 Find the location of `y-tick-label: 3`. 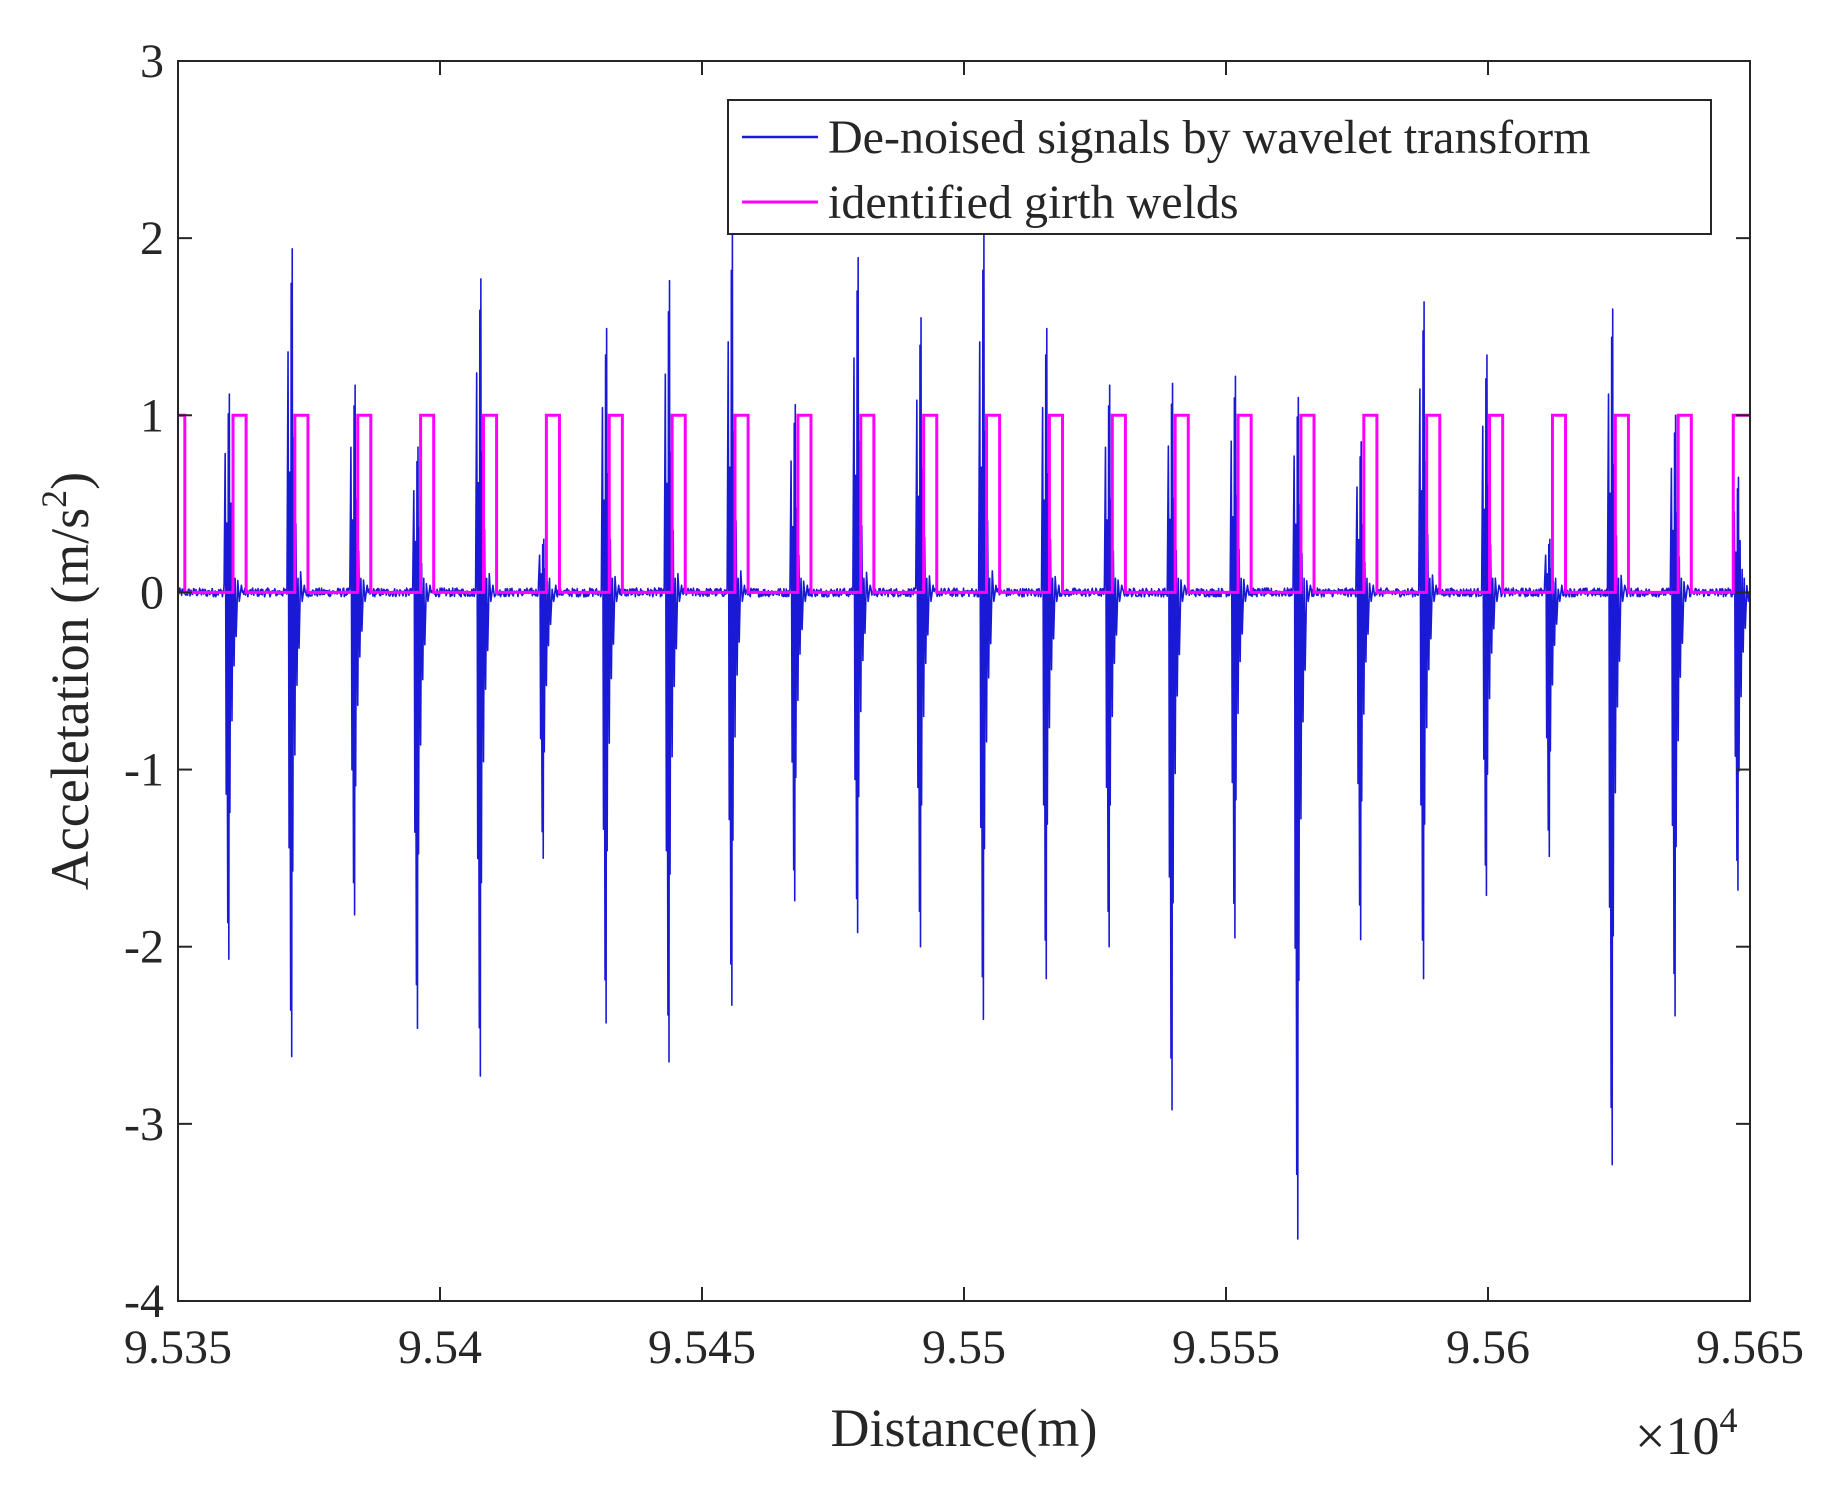

y-tick-label: 3 is located at coordinates (152, 61).